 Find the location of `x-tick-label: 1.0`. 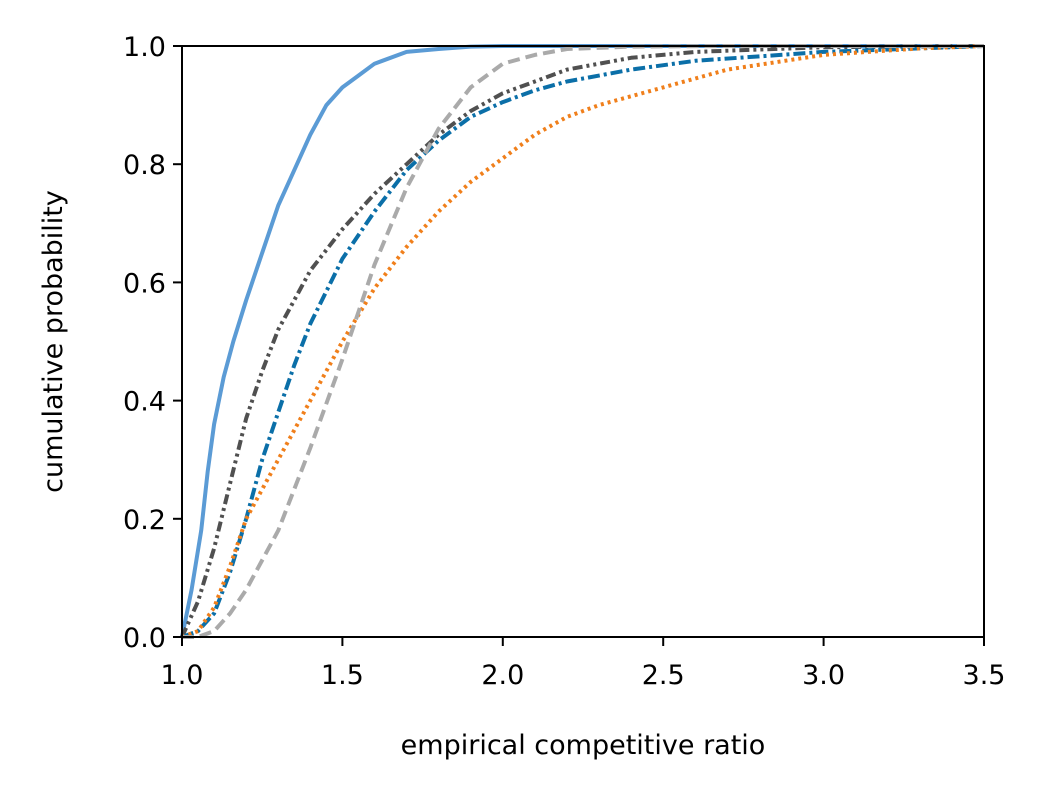

x-tick-label: 1.0 is located at coordinates (182, 675).